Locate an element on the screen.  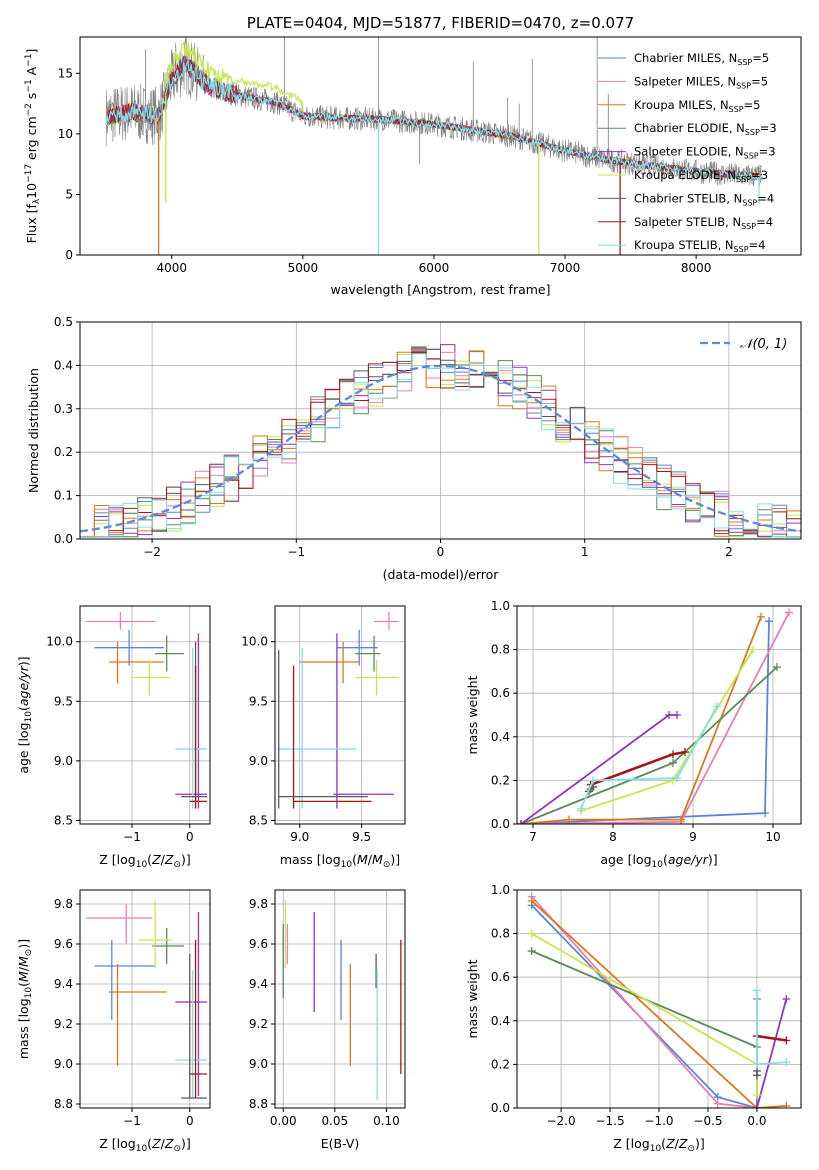
y-tick-label: 15 is located at coordinates (65, 73).